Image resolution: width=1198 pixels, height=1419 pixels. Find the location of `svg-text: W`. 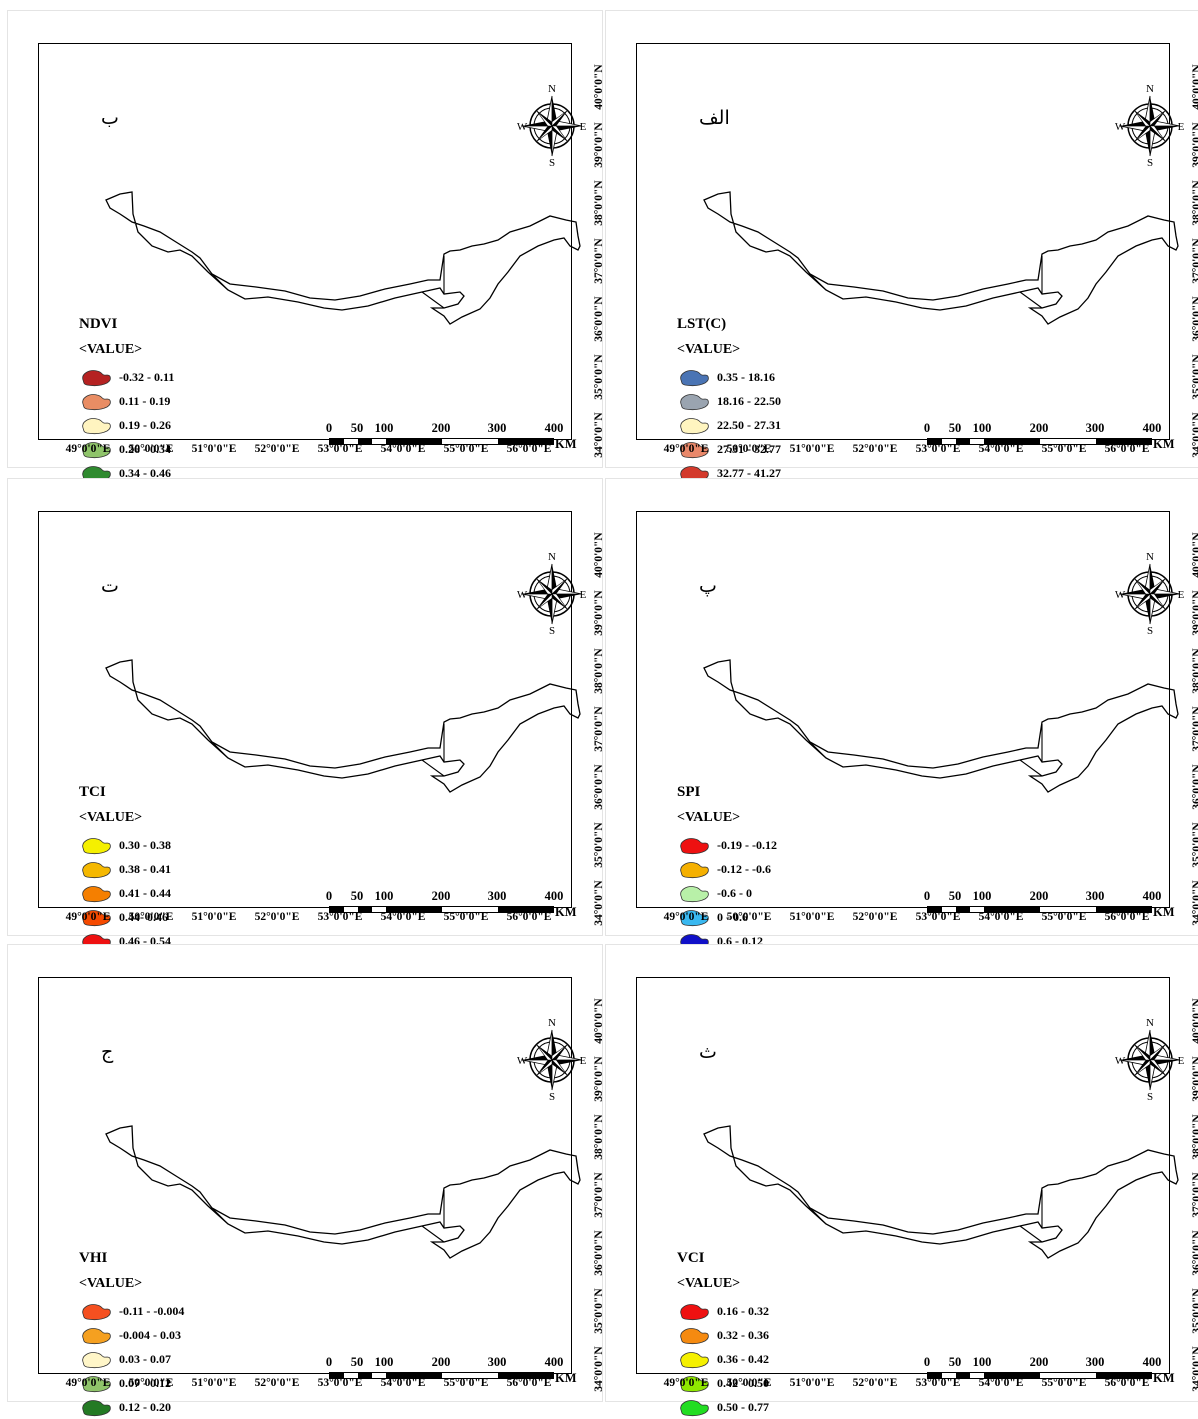

svg-text: W is located at coordinates (522, 1061).